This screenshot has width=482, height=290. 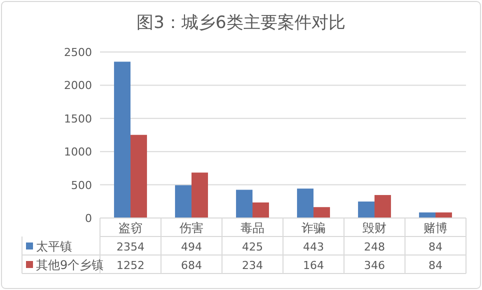 I want to click on data-label: 425, so click(x=252, y=247).